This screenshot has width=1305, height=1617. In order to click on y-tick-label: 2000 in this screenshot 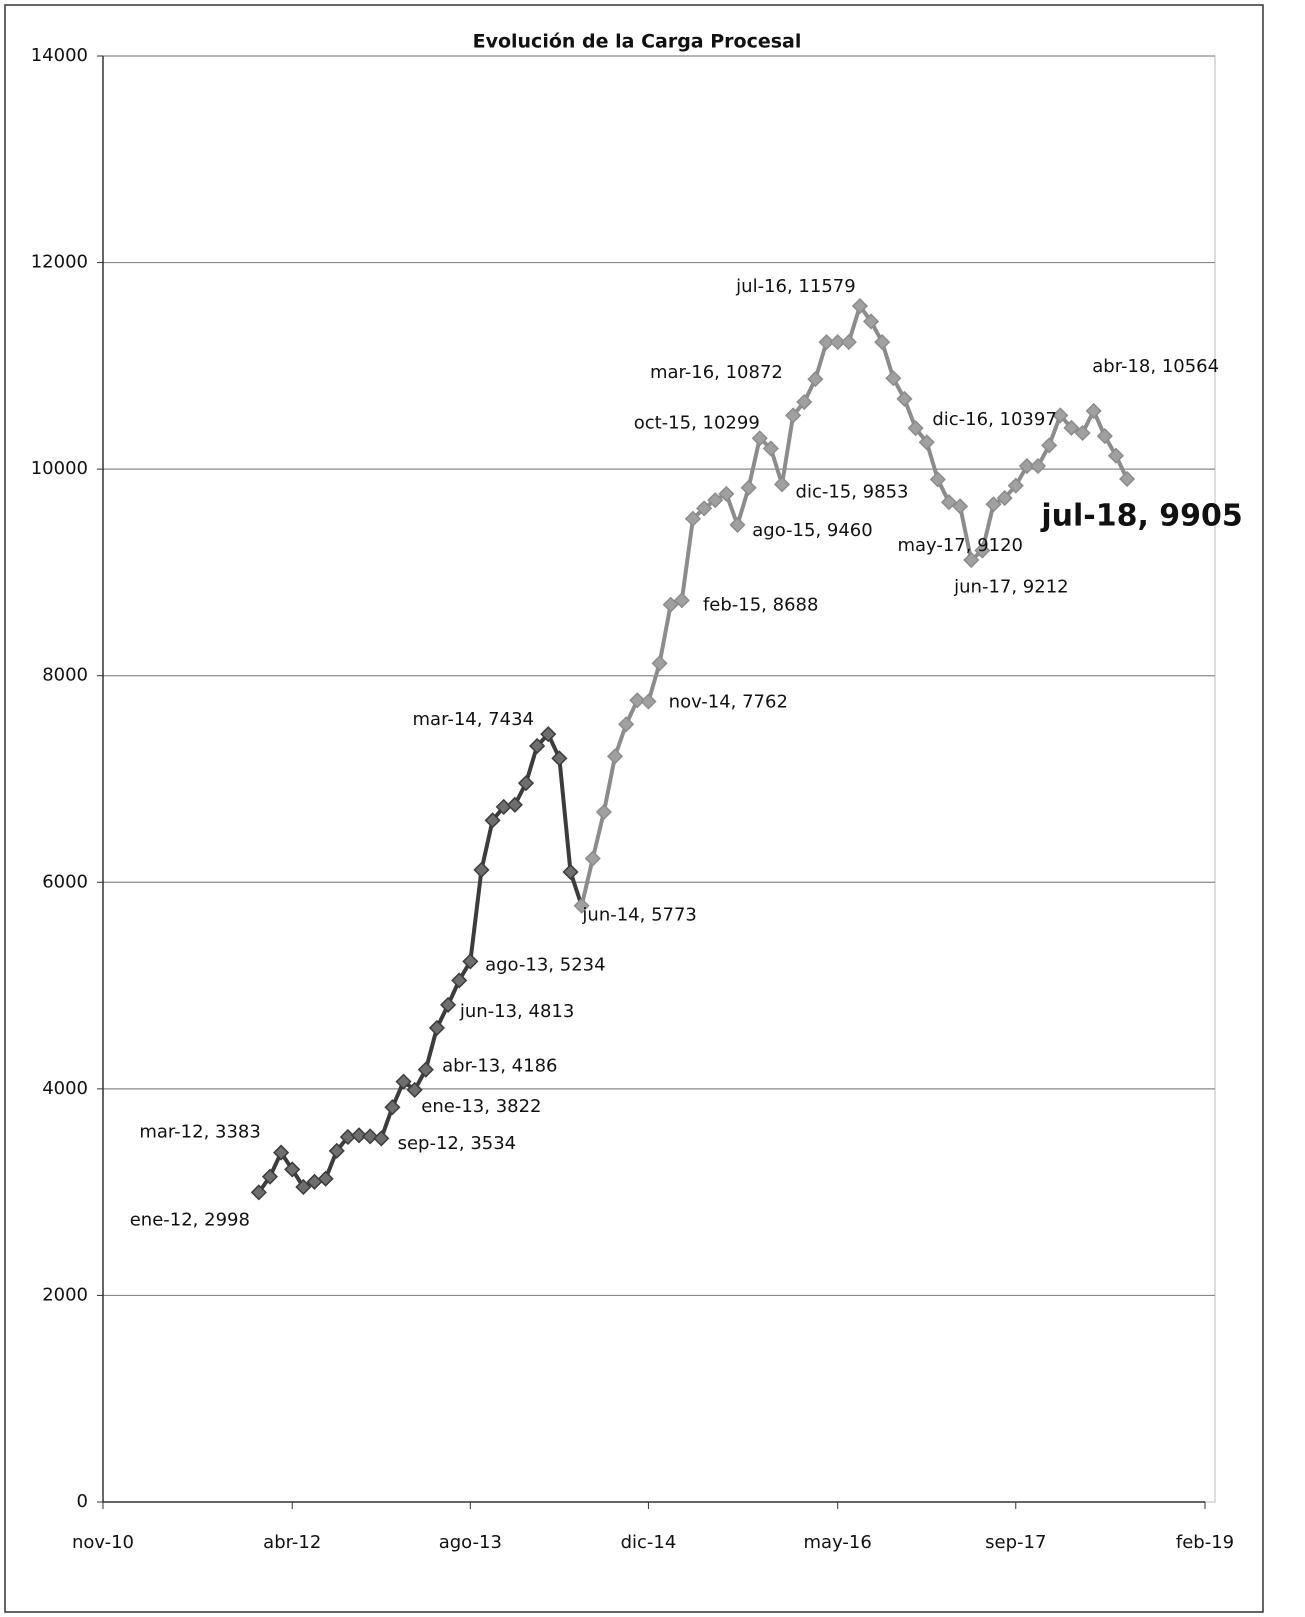, I will do `click(65, 1294)`.